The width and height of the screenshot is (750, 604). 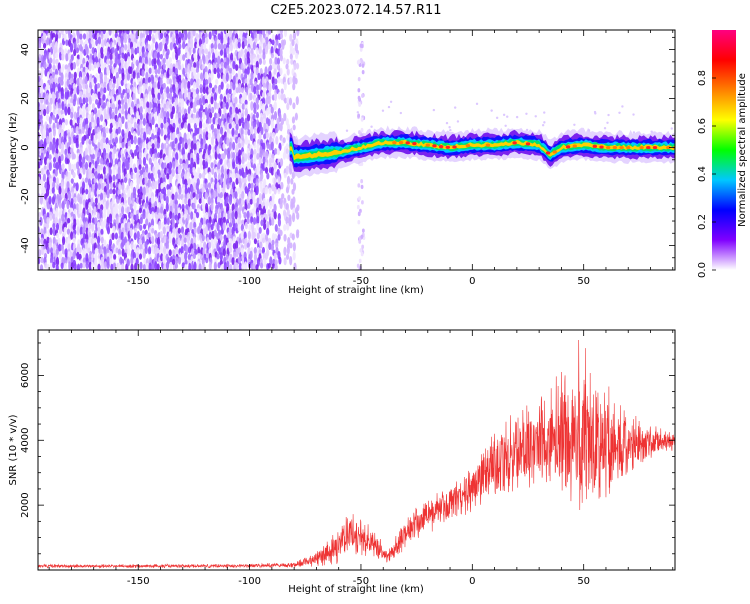 I want to click on colorbar-tick-label: 0.8, so click(x=702, y=78).